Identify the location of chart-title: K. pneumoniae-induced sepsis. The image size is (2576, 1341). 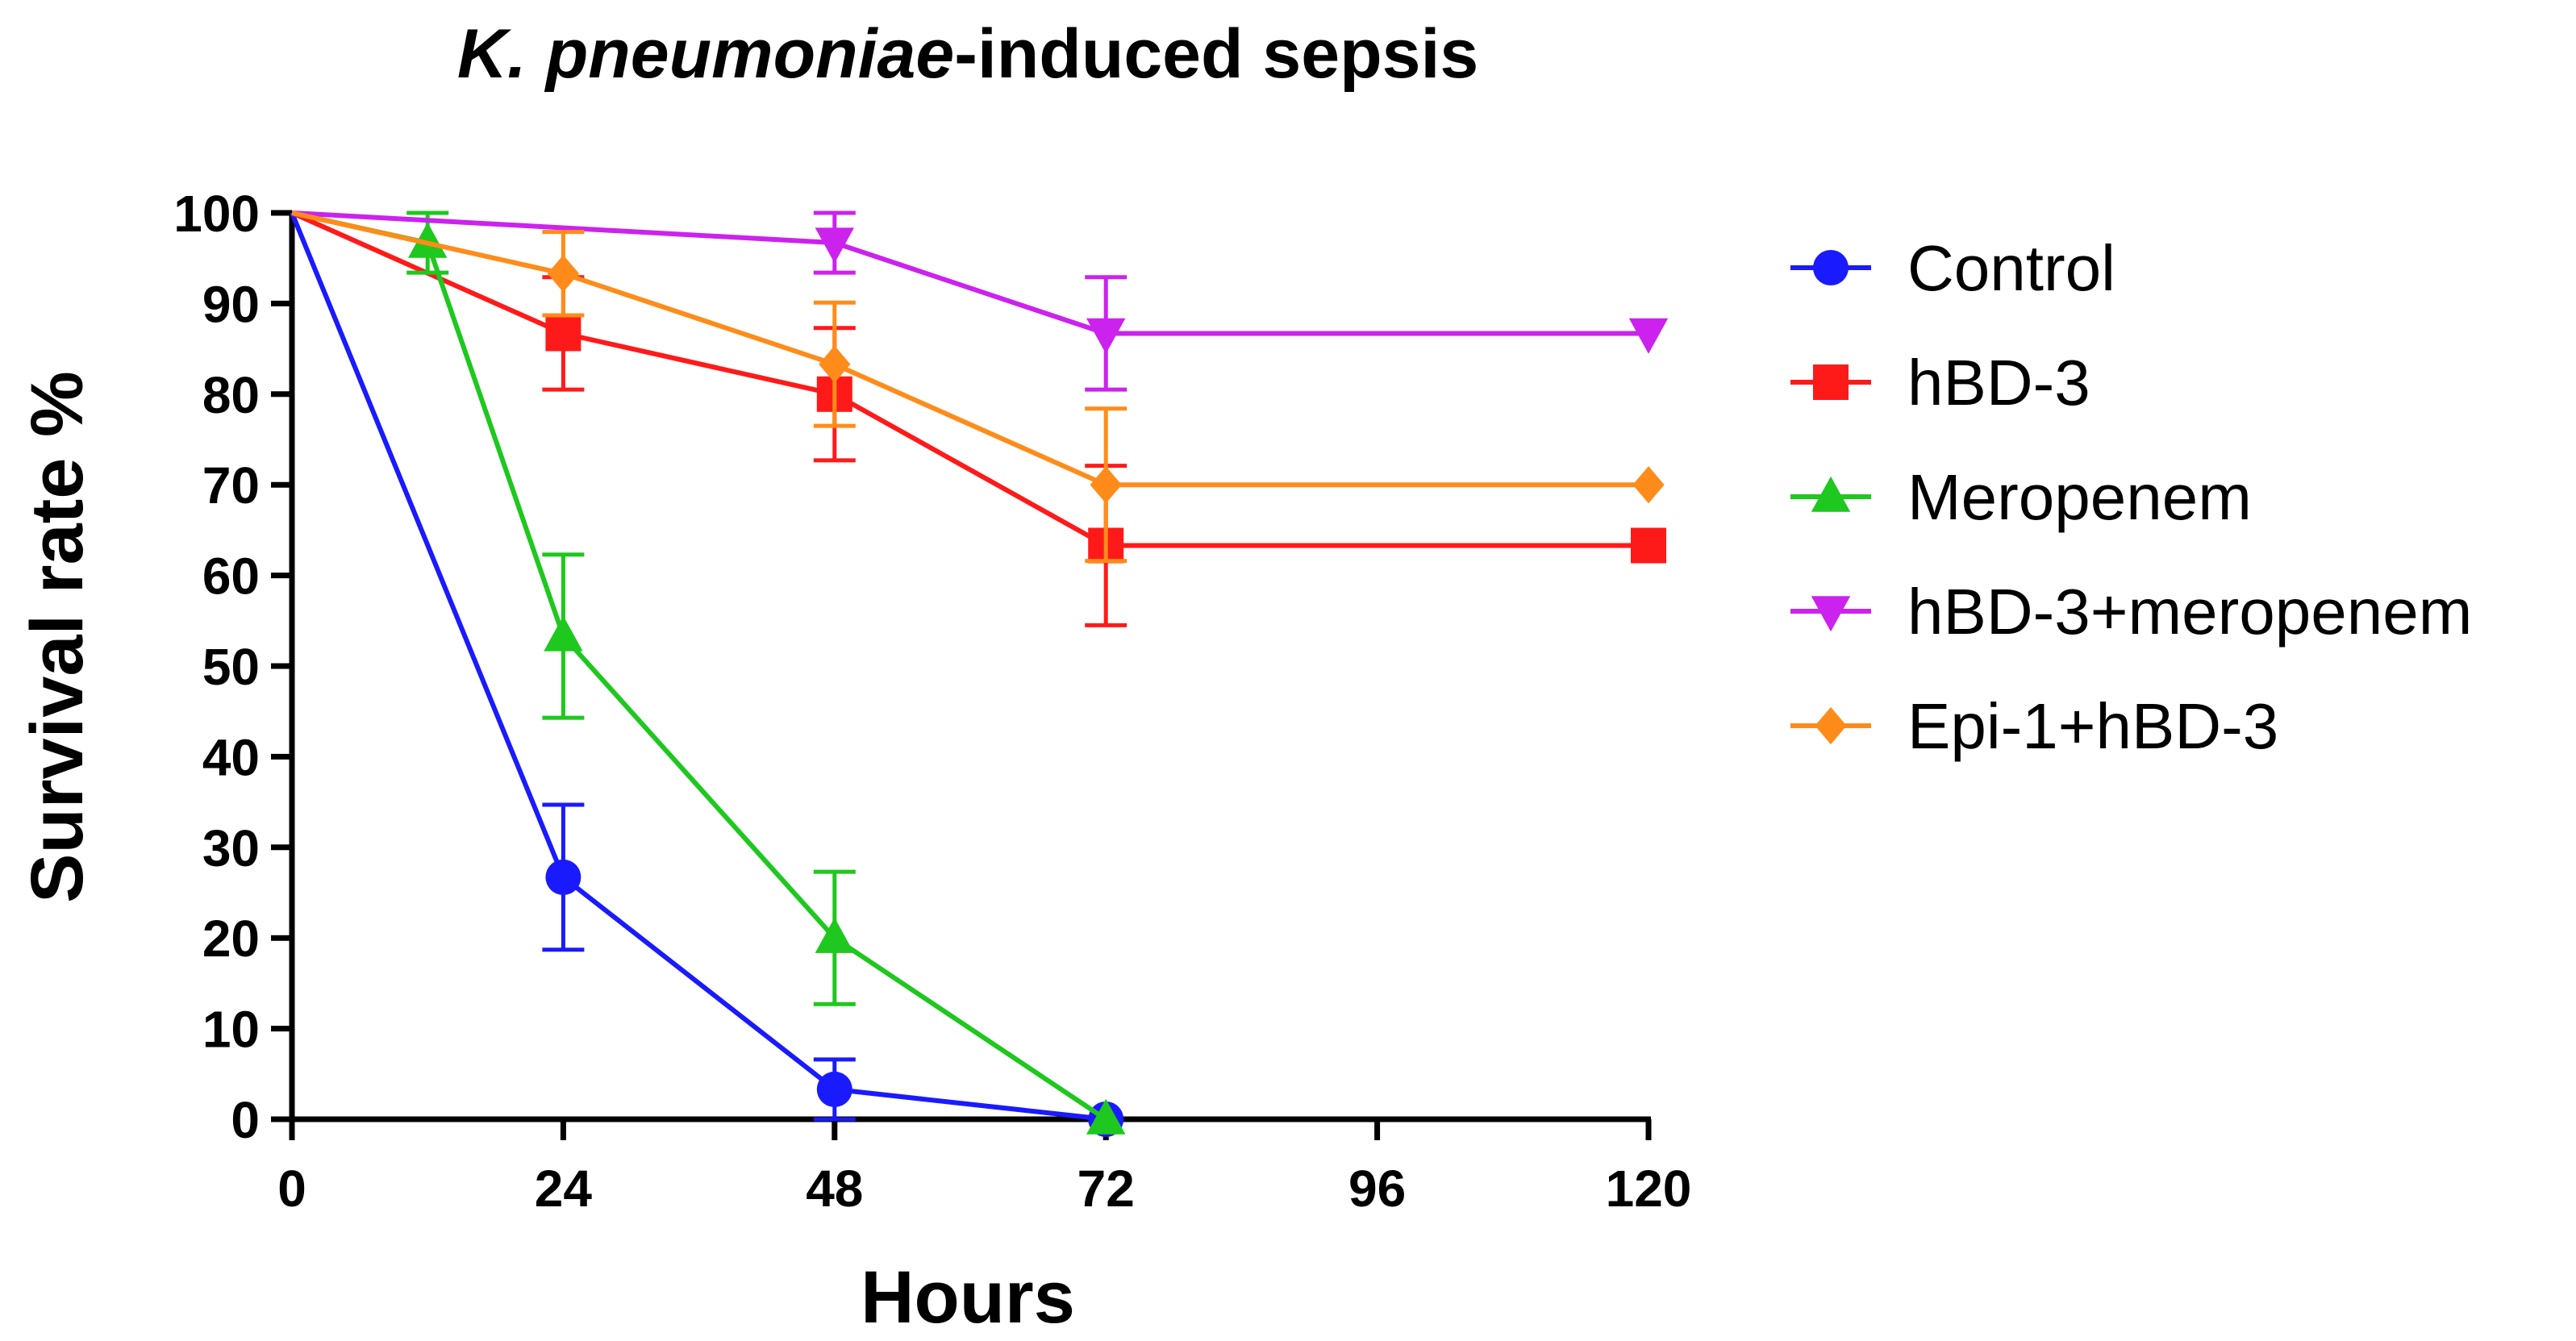
(967, 54).